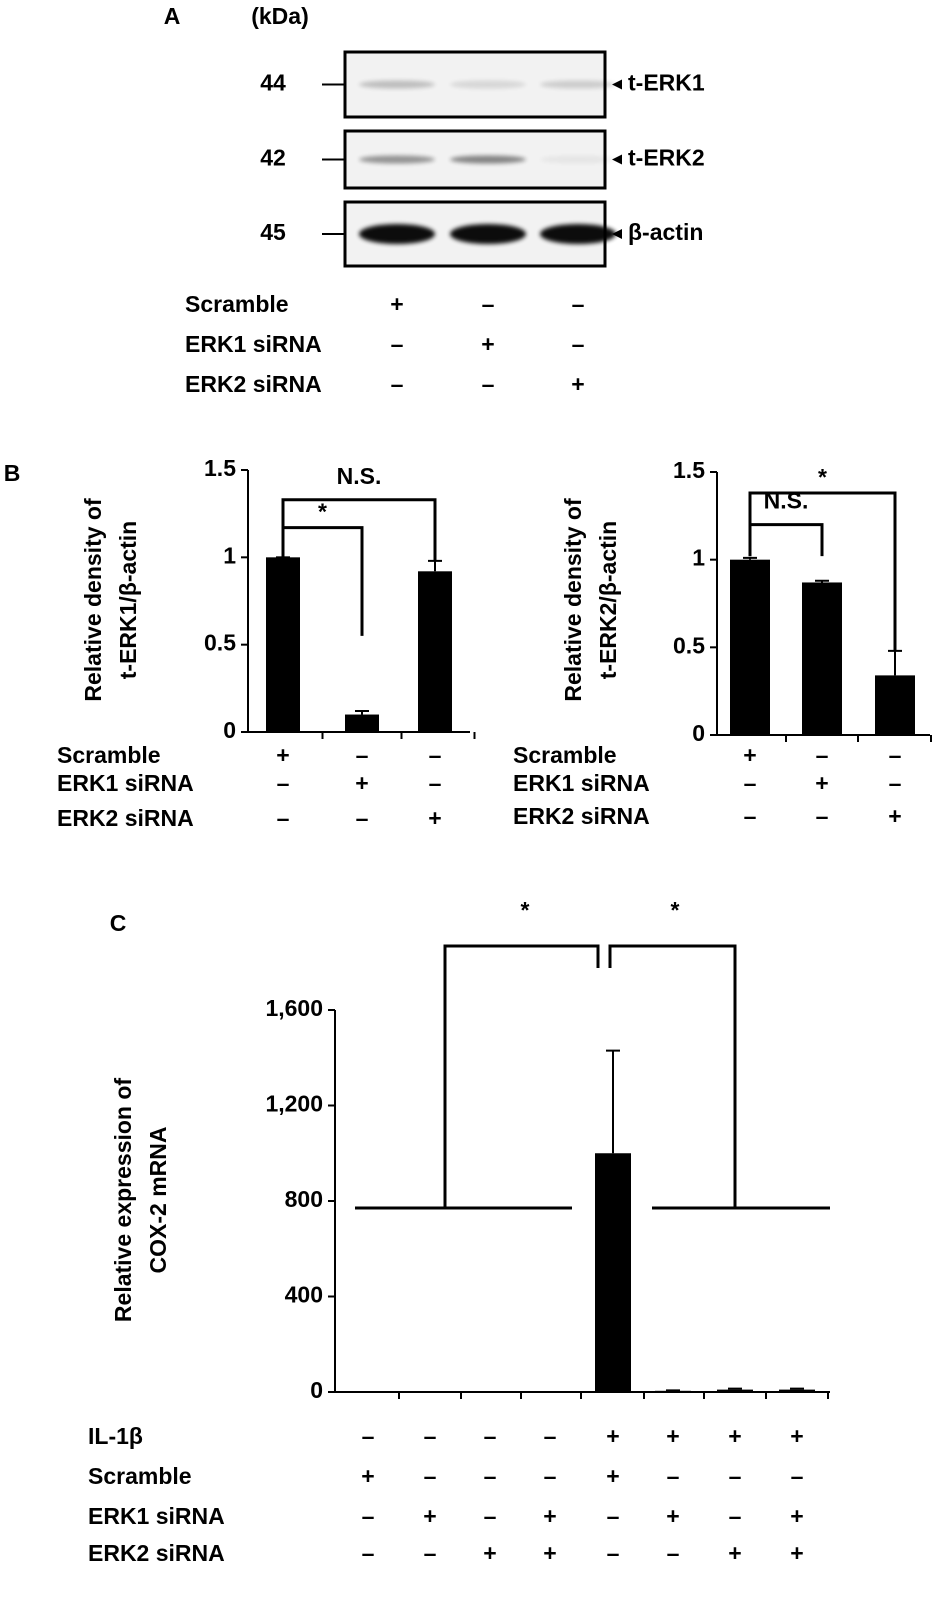 The width and height of the screenshot is (949, 1597). Describe the element at coordinates (12, 473) in the screenshot. I see `panel-letter: B` at that location.